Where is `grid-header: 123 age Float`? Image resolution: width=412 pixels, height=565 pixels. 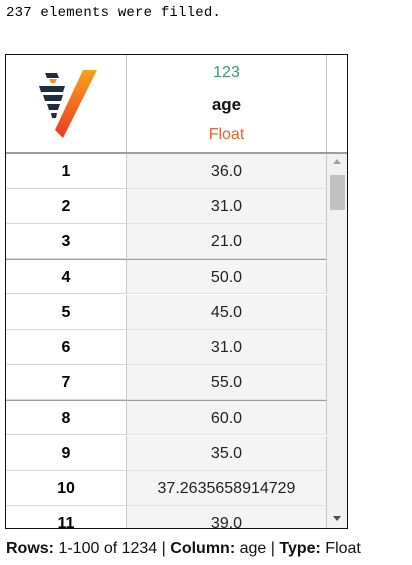 grid-header: 123 age Float is located at coordinates (176, 104).